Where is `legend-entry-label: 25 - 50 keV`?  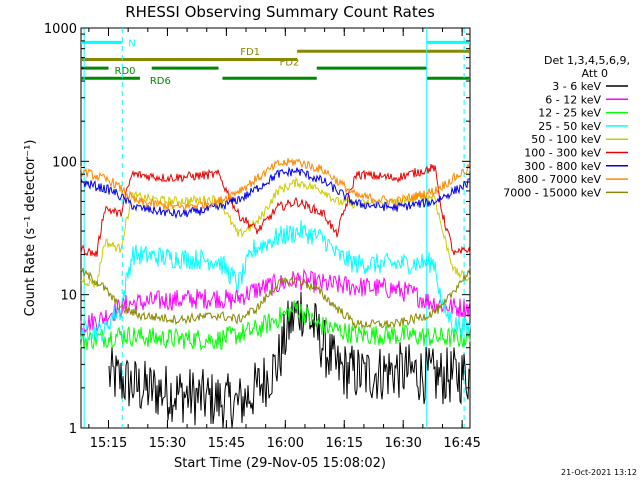 legend-entry-label: 25 - 50 keV is located at coordinates (569, 126).